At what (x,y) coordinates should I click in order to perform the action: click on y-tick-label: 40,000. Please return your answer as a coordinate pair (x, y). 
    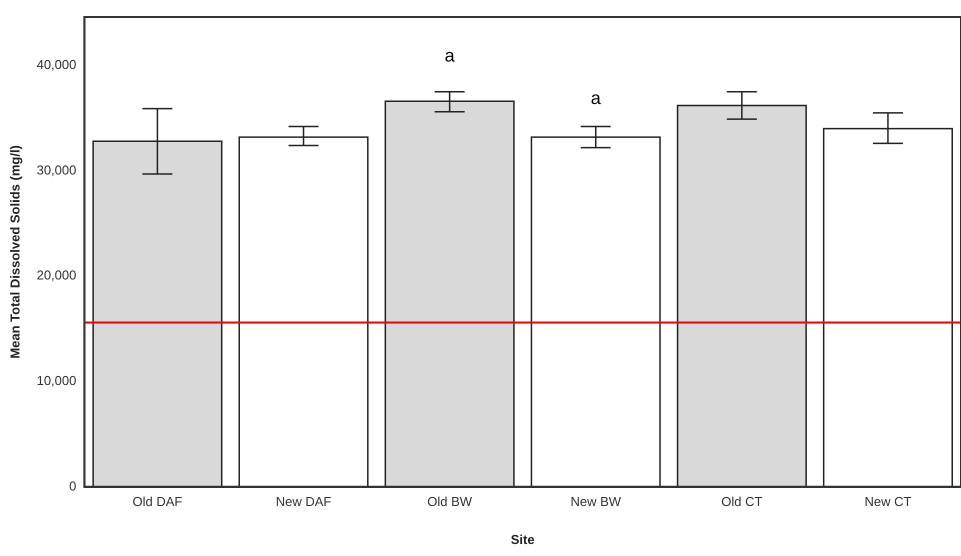
    Looking at the image, I should click on (56, 64).